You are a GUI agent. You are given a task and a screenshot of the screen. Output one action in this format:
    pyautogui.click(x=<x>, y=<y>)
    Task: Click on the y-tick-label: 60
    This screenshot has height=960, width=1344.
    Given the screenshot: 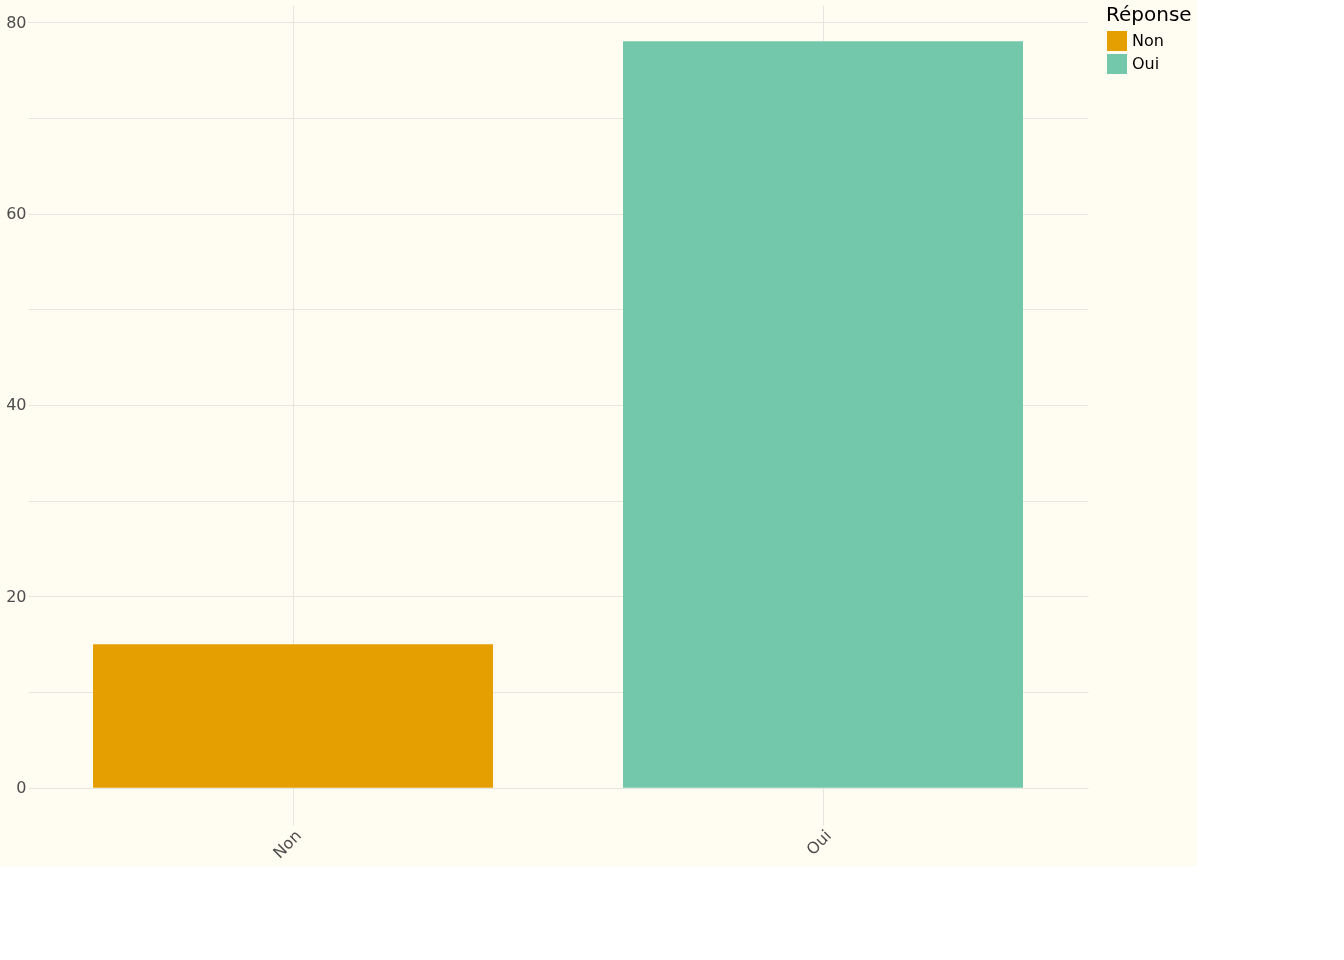 What is the action you would take?
    pyautogui.click(x=16, y=214)
    